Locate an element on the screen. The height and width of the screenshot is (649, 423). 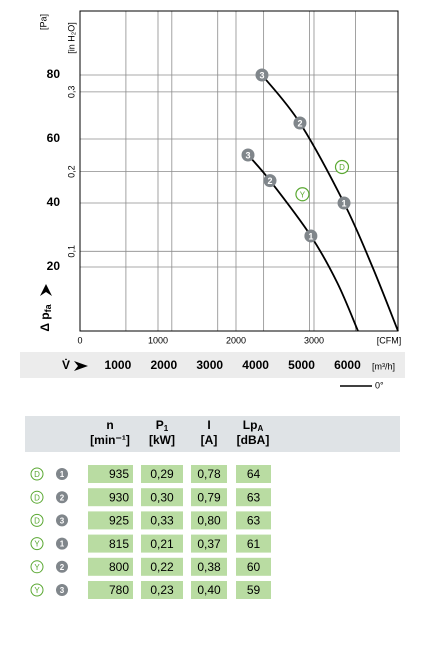
table-header: LpA is located at coordinates (253, 425).